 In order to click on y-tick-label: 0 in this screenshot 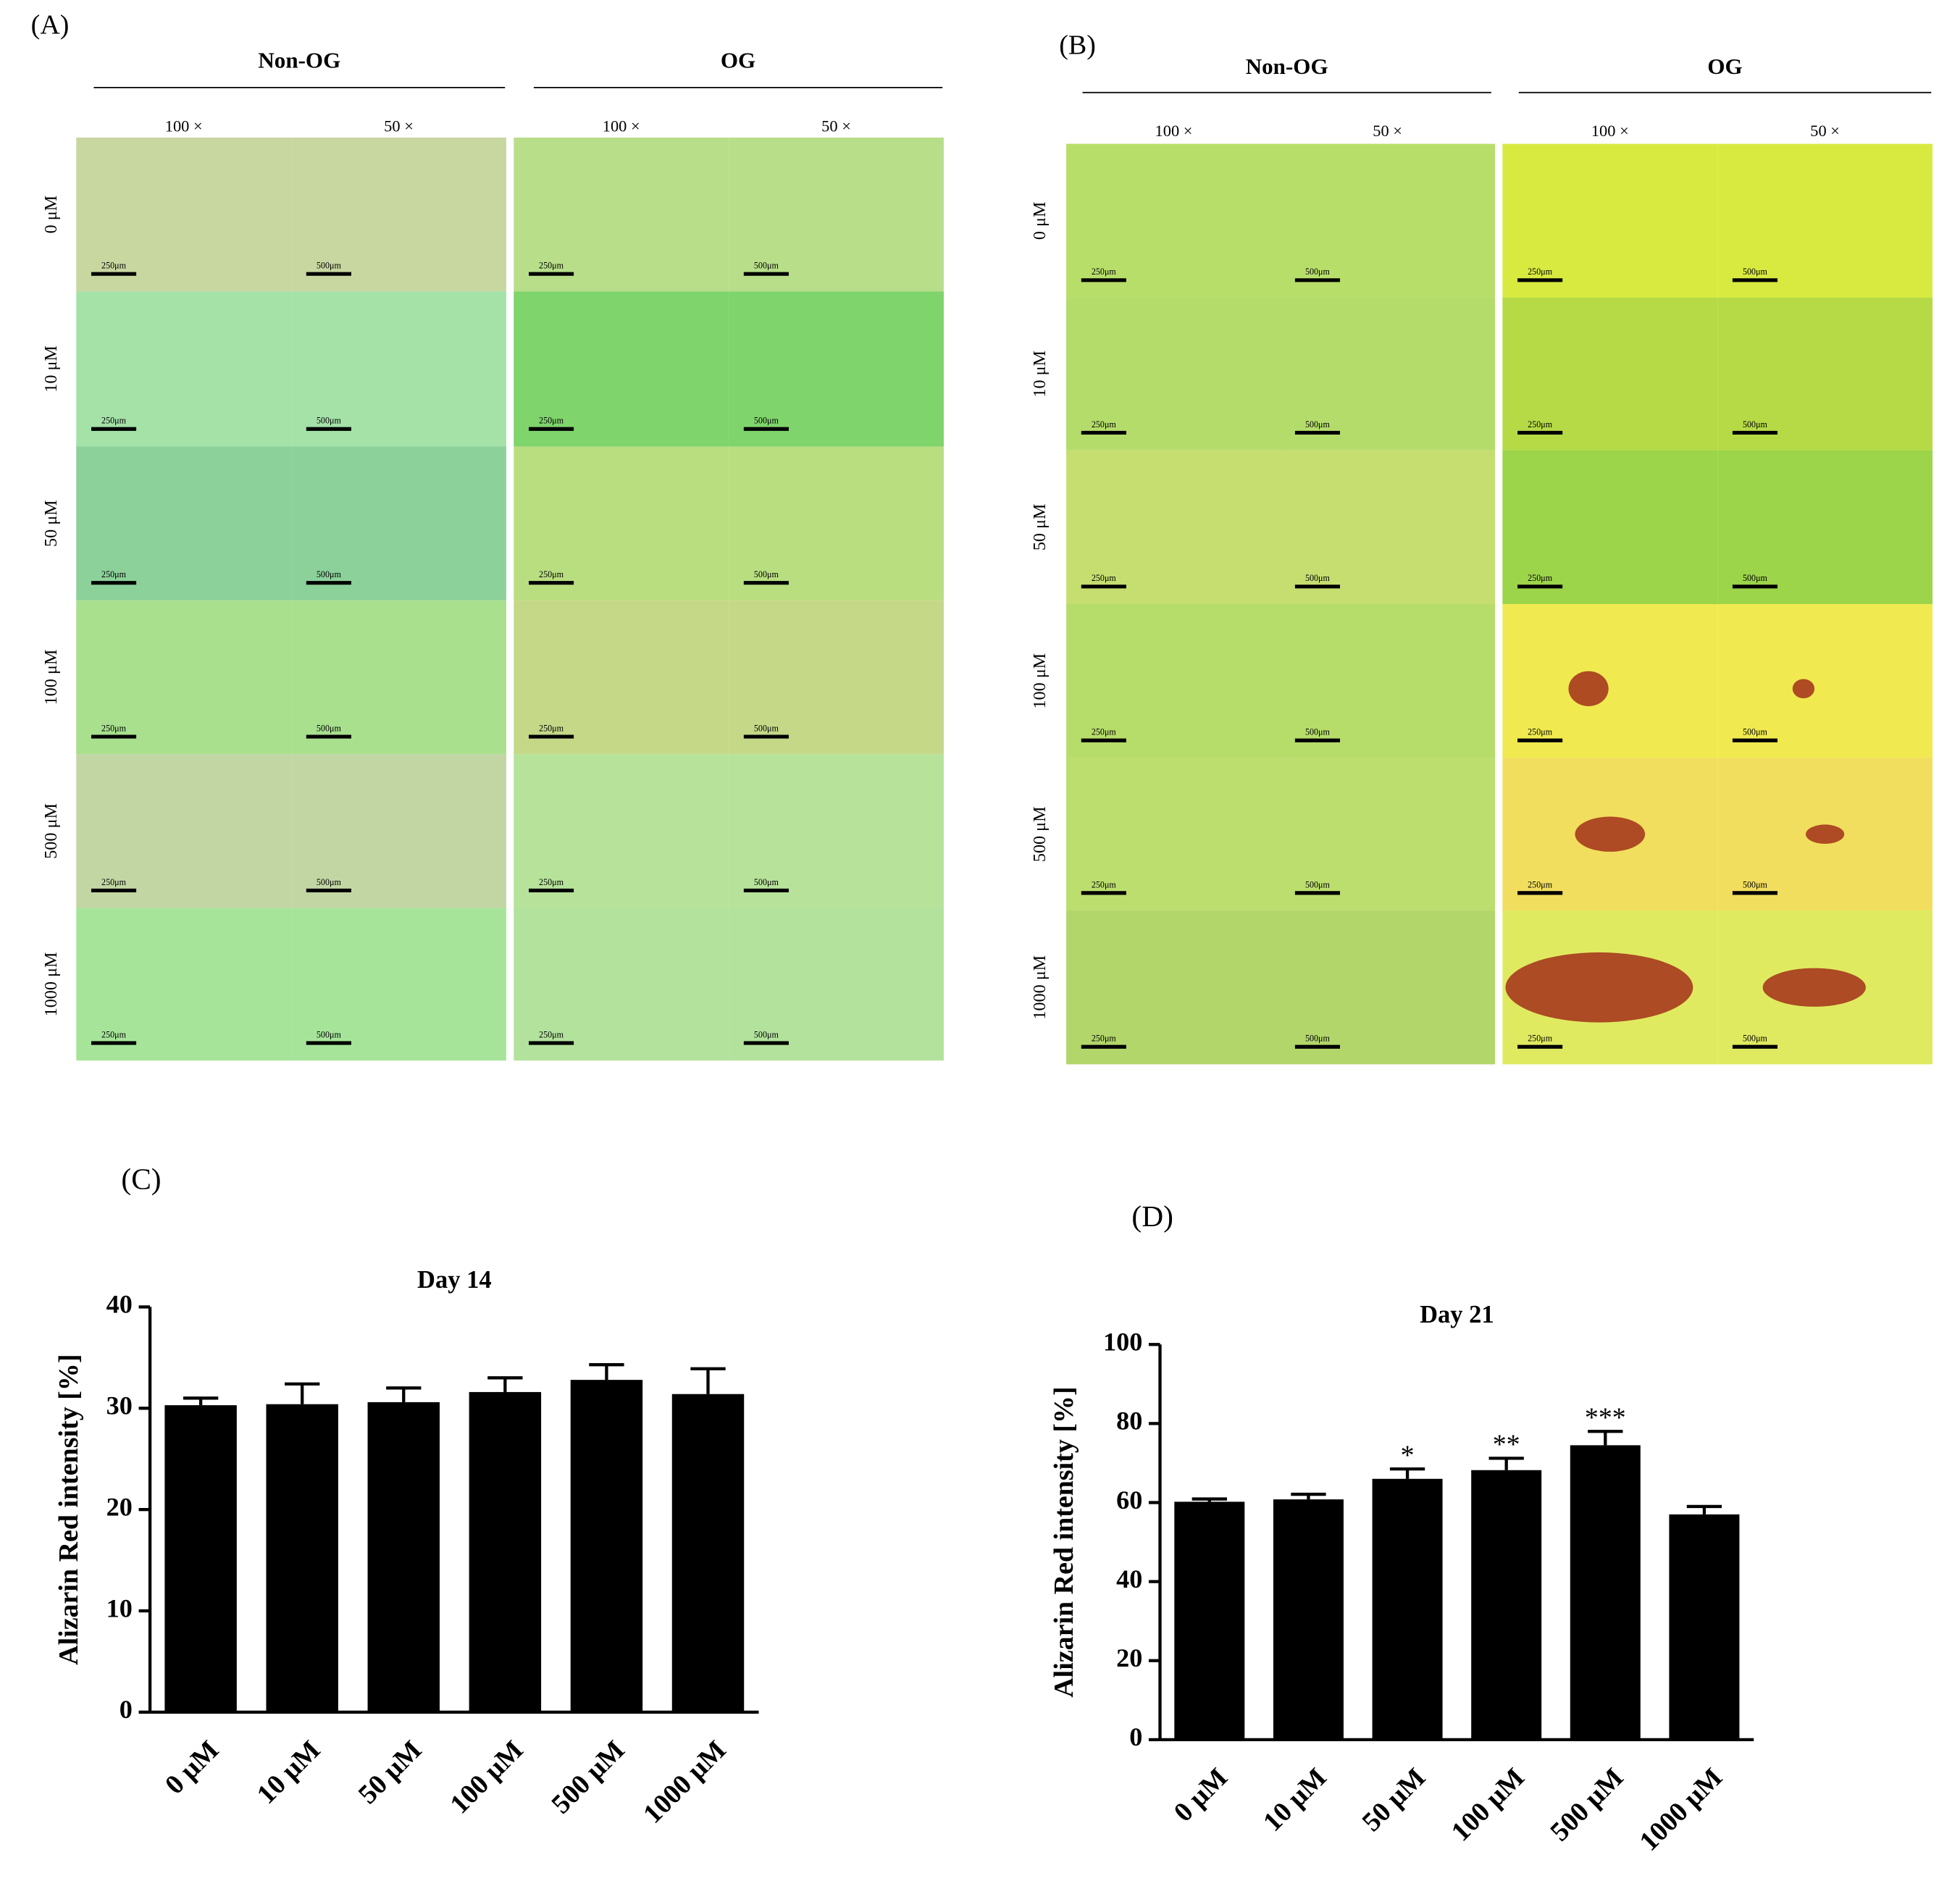, I will do `click(127, 1709)`.